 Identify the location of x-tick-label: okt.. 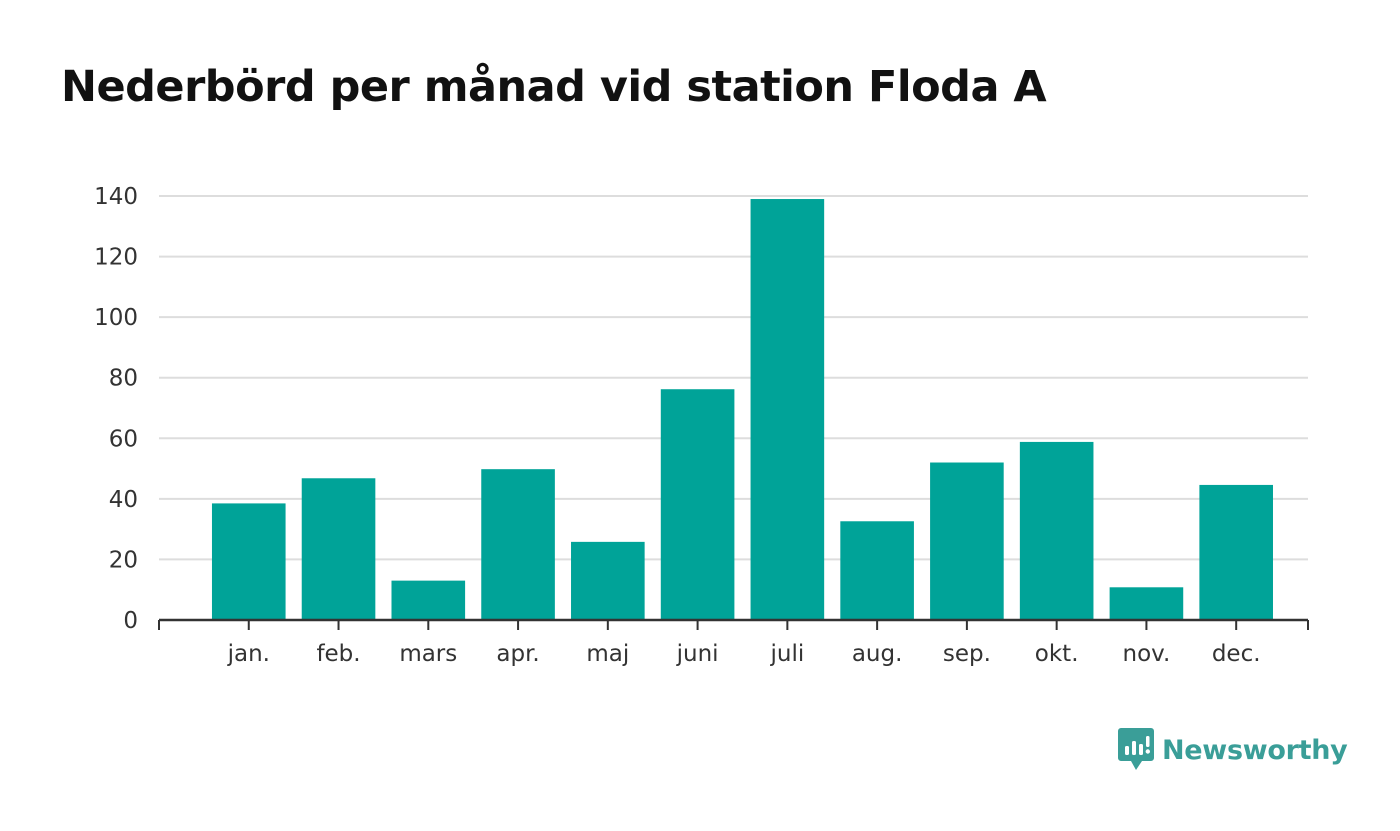
(1057, 654).